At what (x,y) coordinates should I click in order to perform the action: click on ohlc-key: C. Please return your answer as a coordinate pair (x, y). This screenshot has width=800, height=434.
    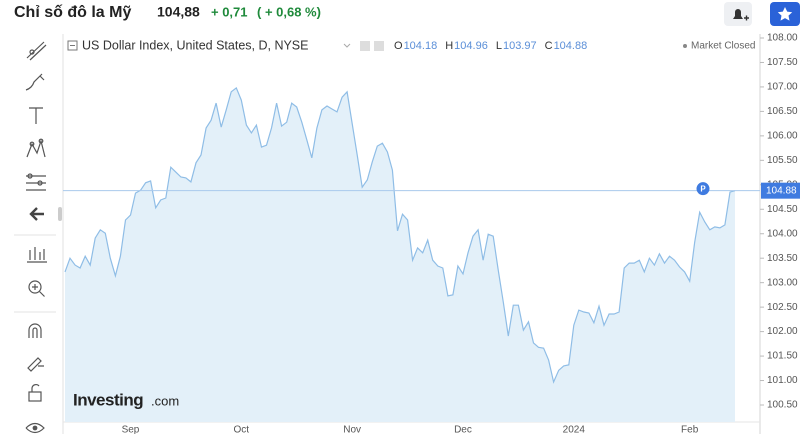
    Looking at the image, I should click on (549, 46).